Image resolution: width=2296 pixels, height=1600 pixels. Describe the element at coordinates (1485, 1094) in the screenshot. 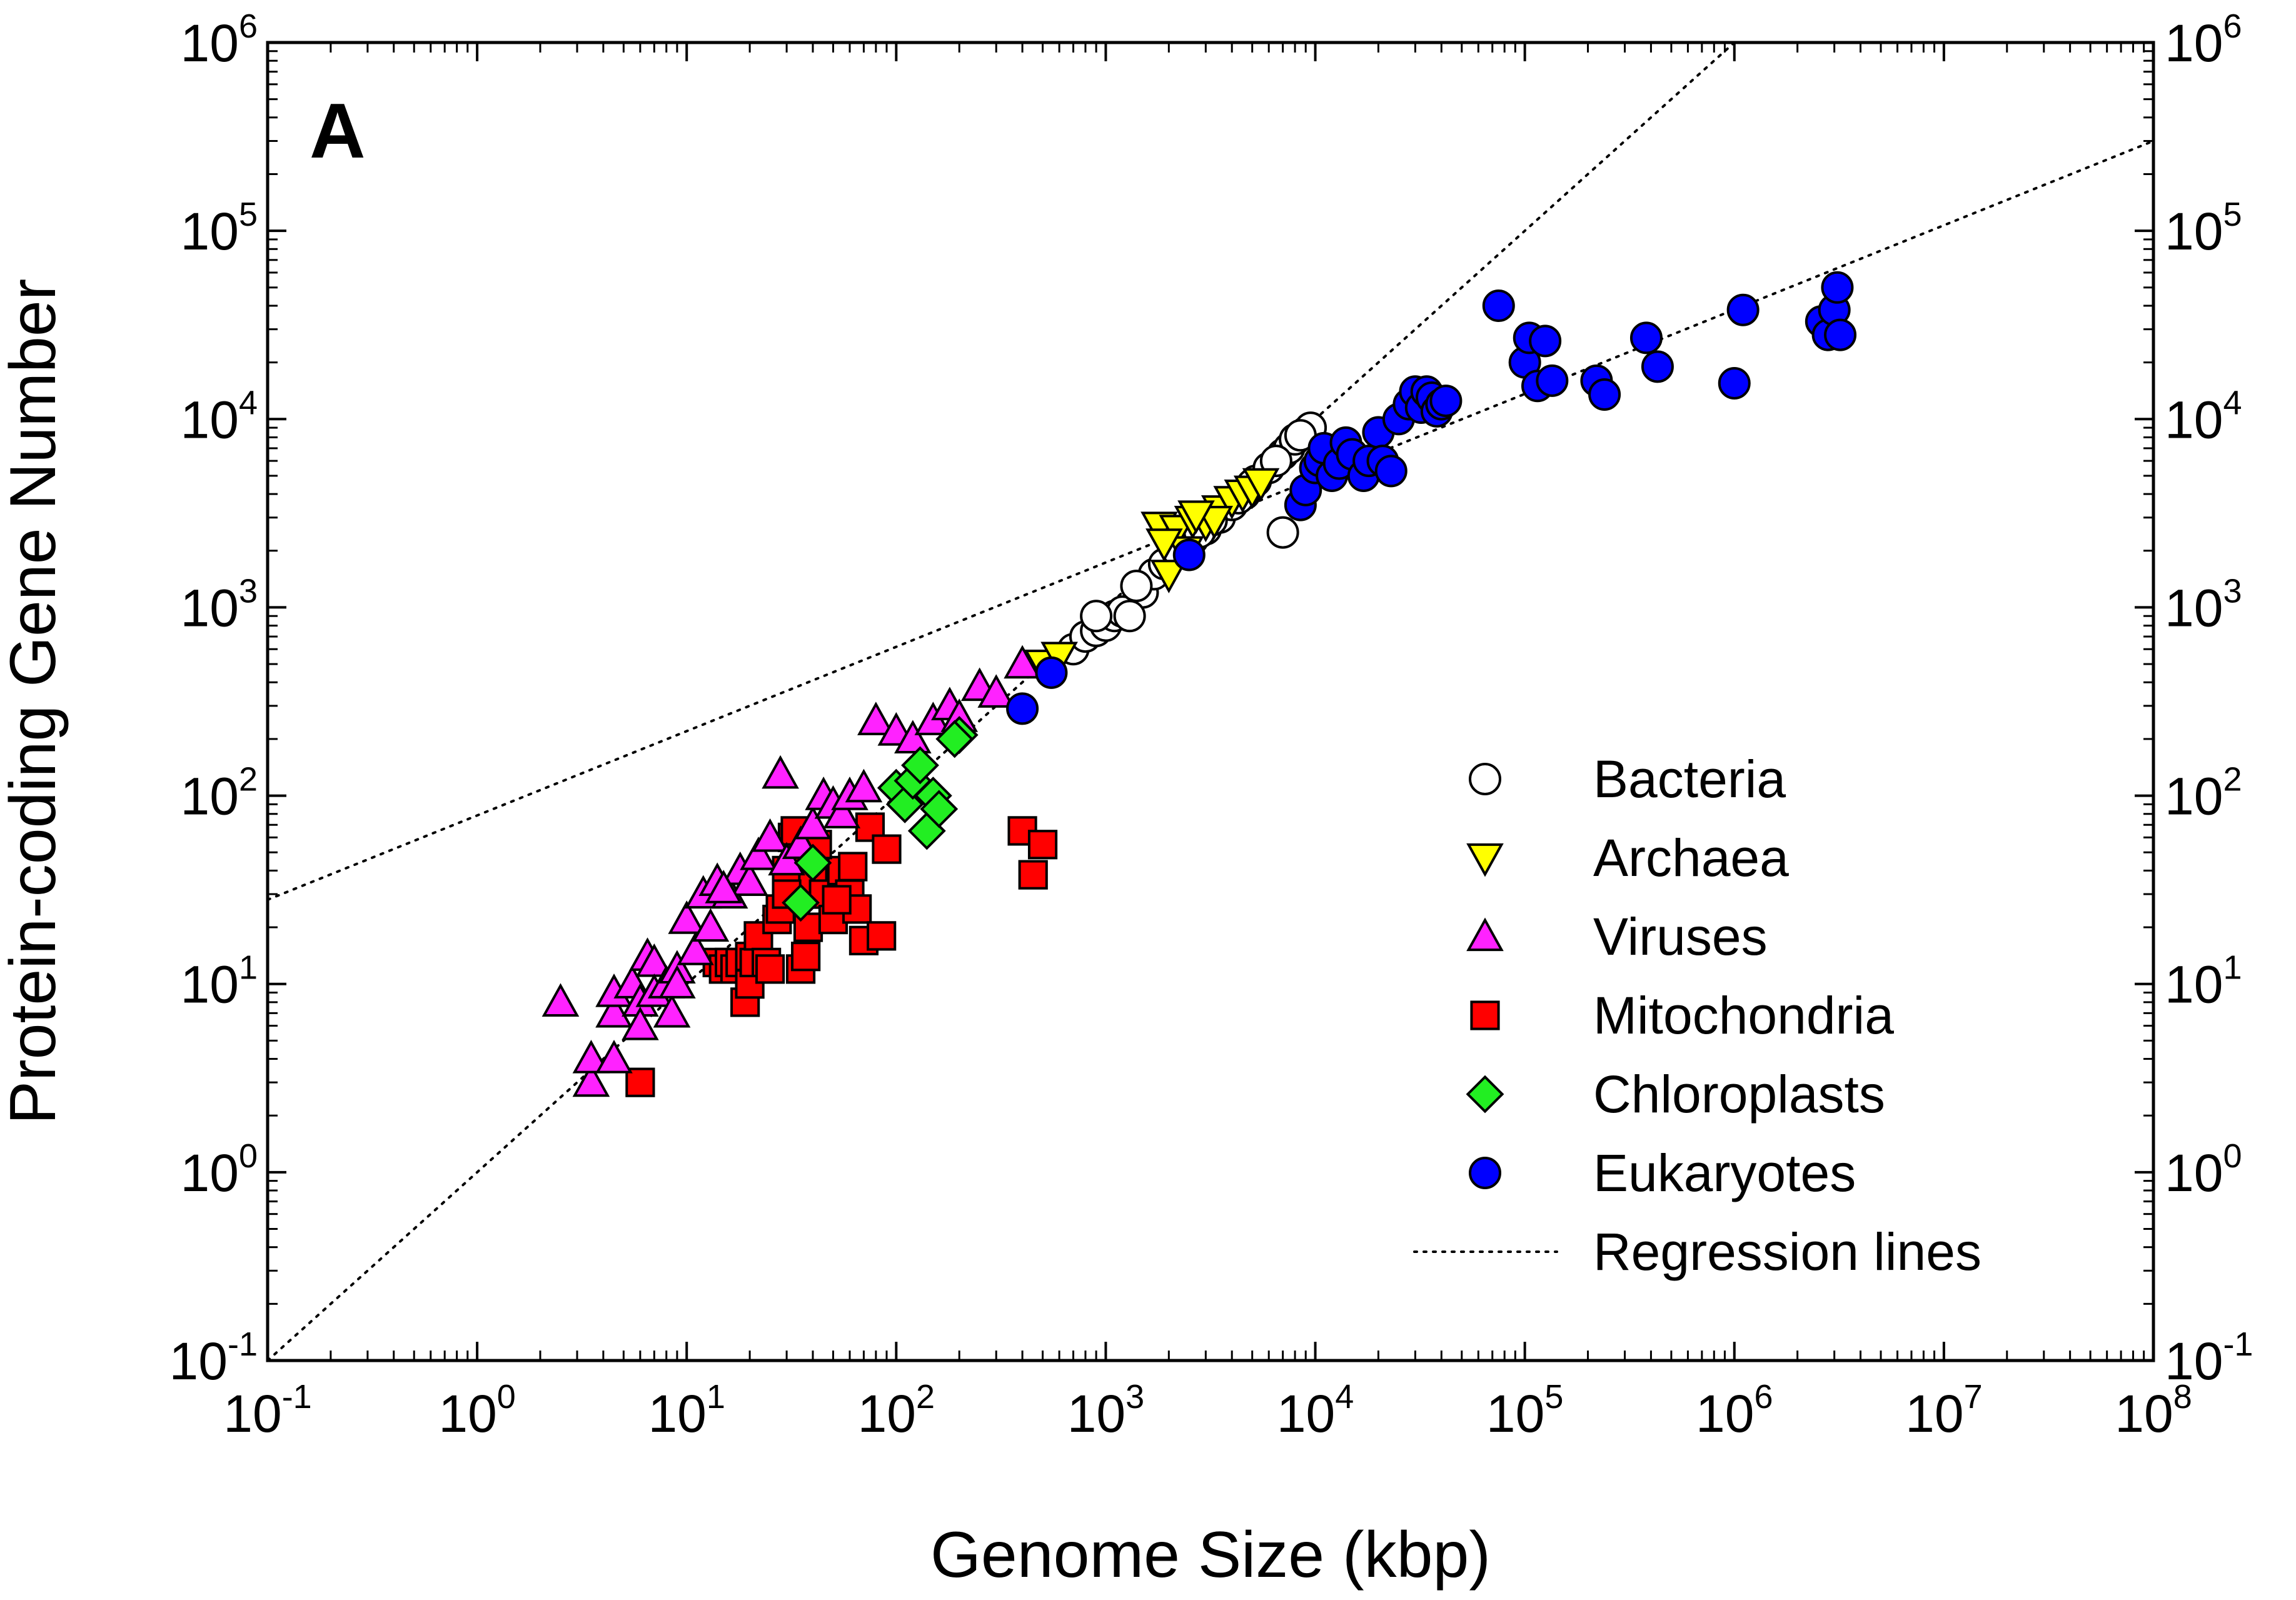

I see `legend-swatch-chloroplasts` at that location.